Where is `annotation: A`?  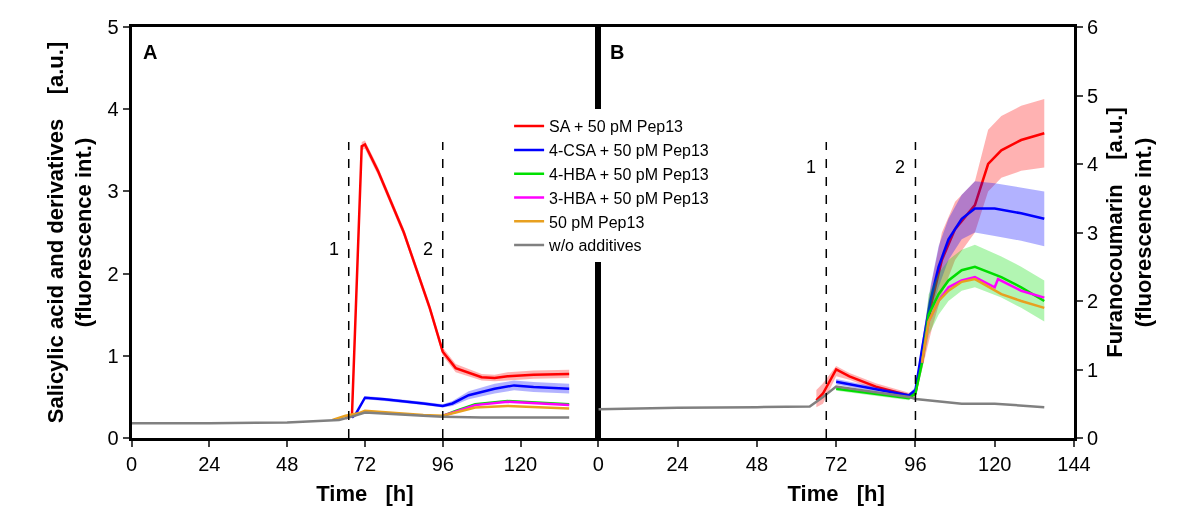 annotation: A is located at coordinates (150, 52).